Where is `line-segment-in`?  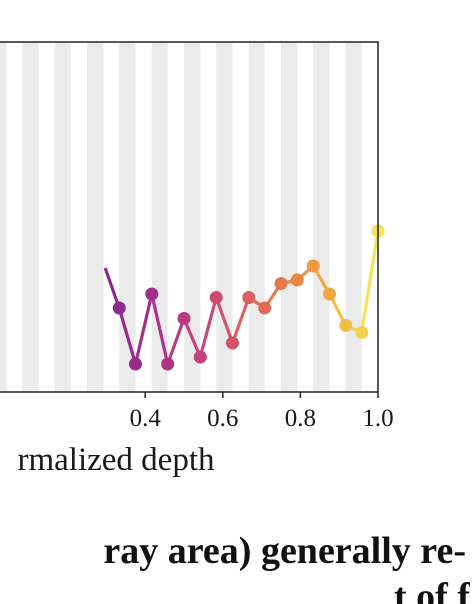
line-segment-in is located at coordinates (112, 288).